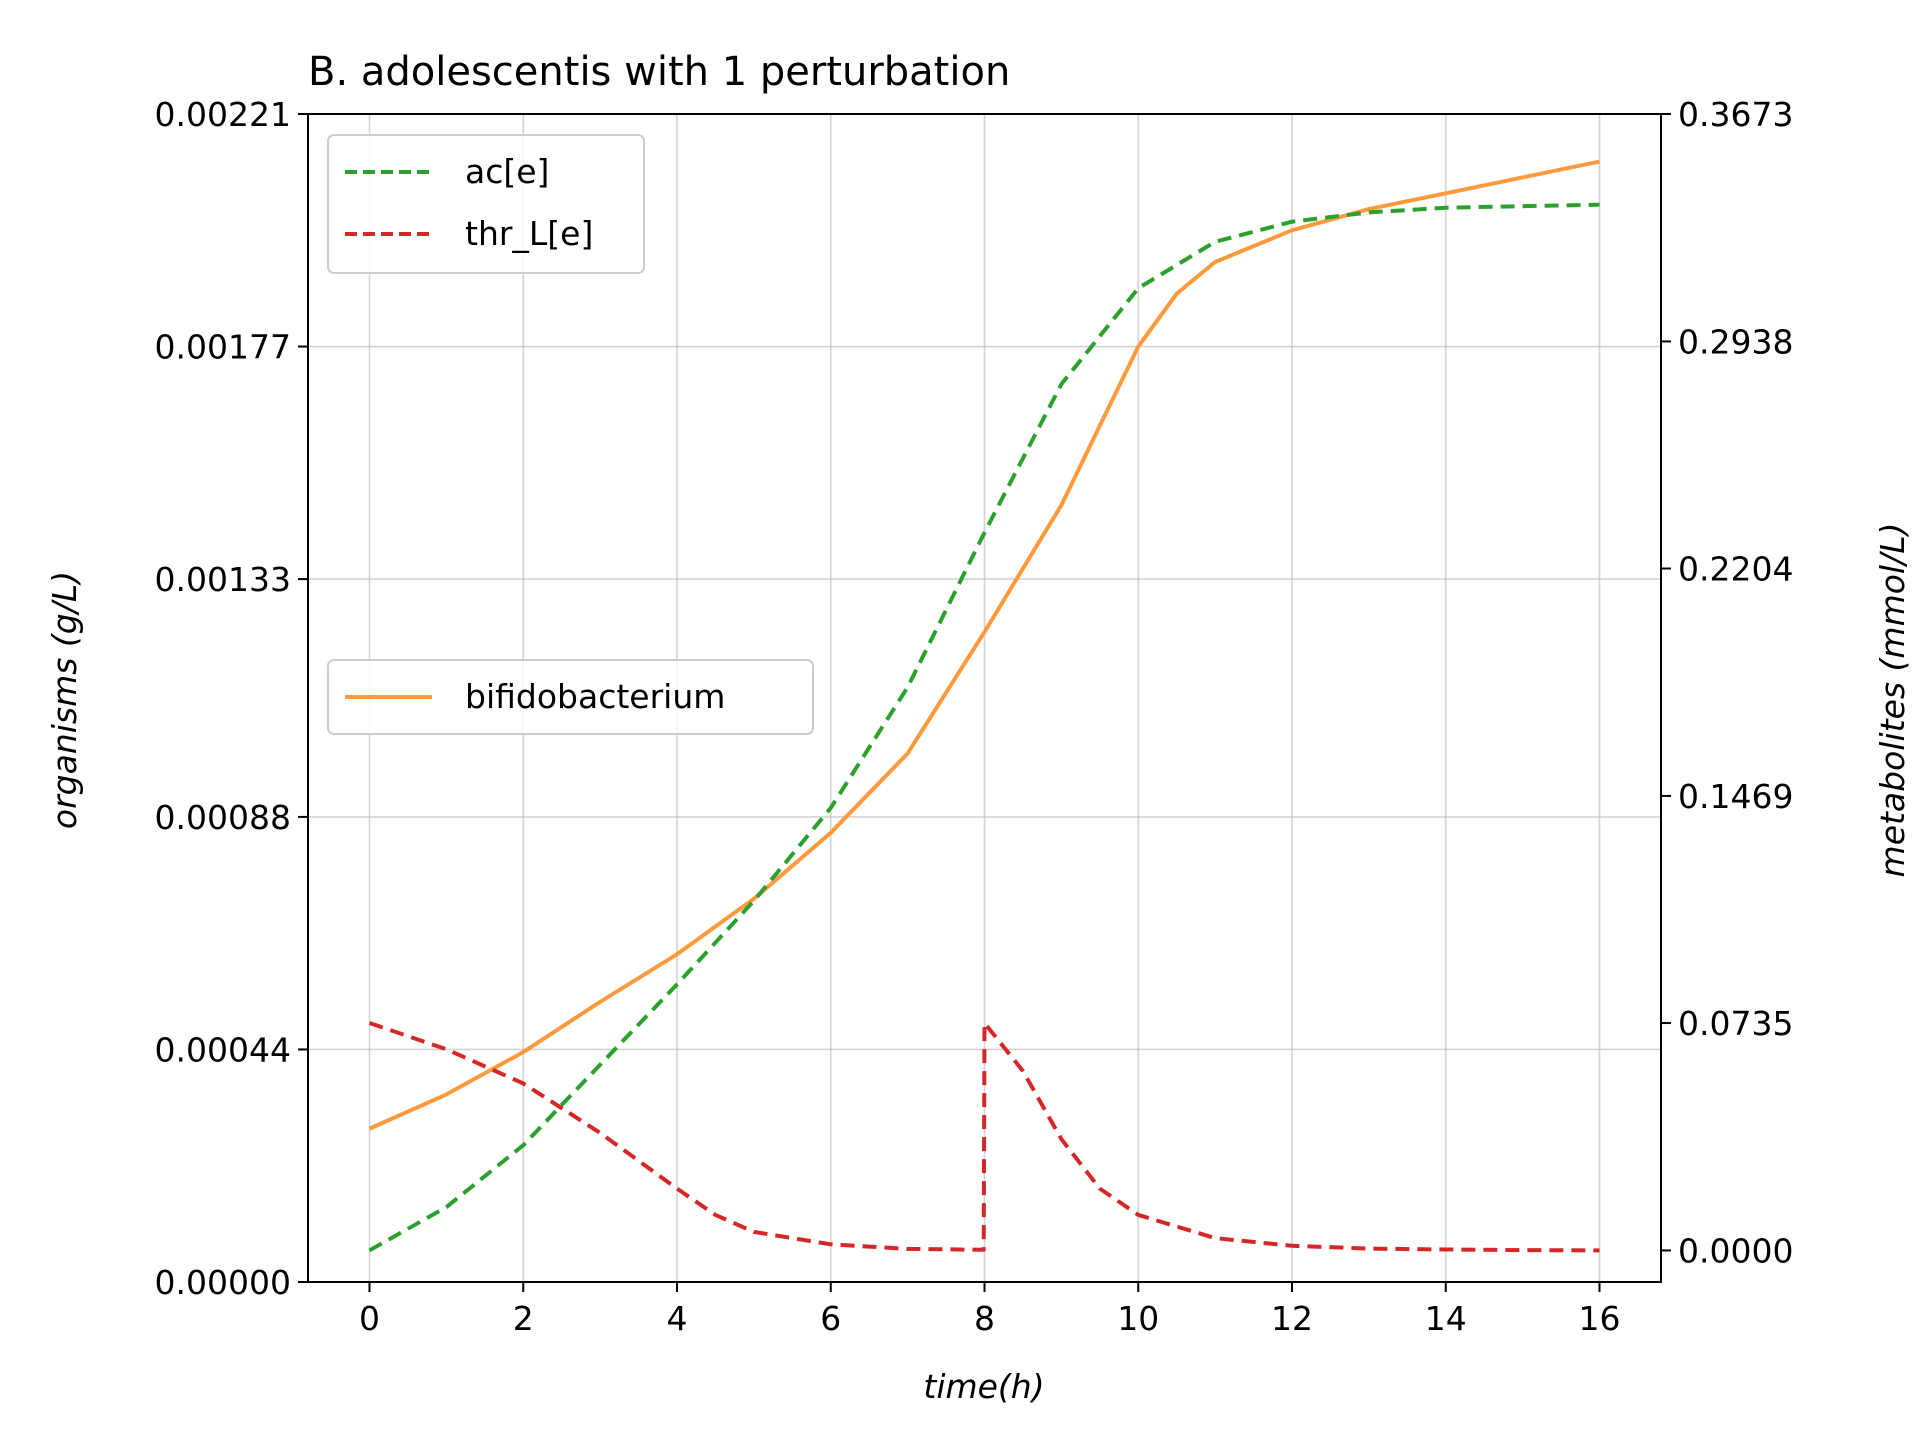 The width and height of the screenshot is (1920, 1445). I want to click on x-tick-label: 10, so click(1138, 1318).